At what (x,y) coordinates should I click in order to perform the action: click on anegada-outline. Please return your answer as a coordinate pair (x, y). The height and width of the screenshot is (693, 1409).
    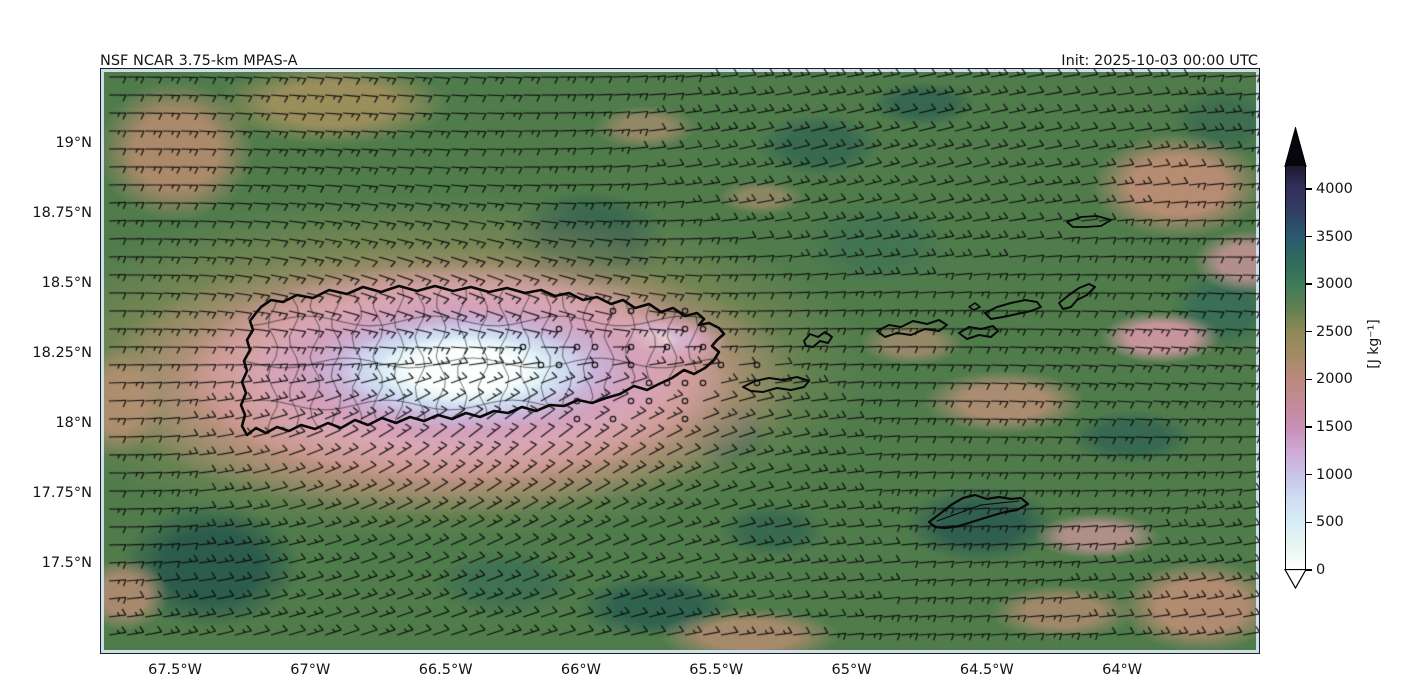
    Looking at the image, I should click on (1089, 221).